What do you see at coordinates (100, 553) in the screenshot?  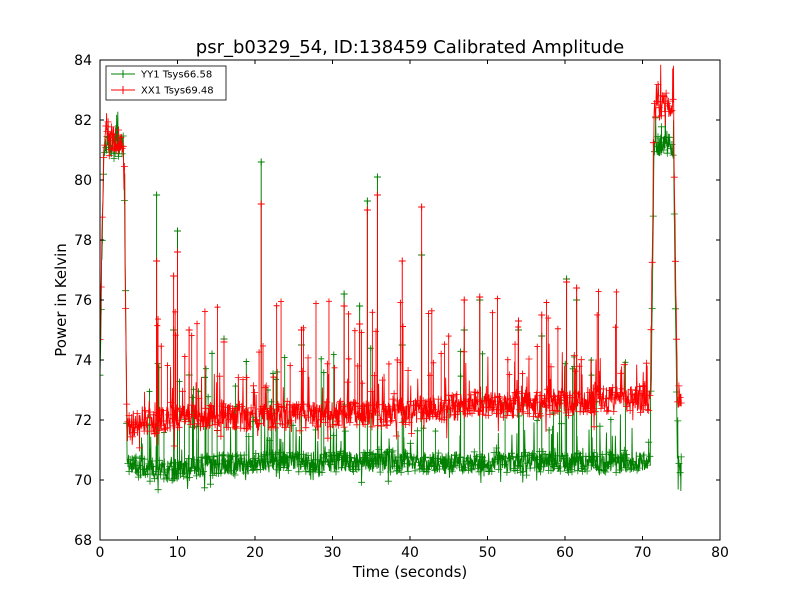 I see `x-tick-label: 0` at bounding box center [100, 553].